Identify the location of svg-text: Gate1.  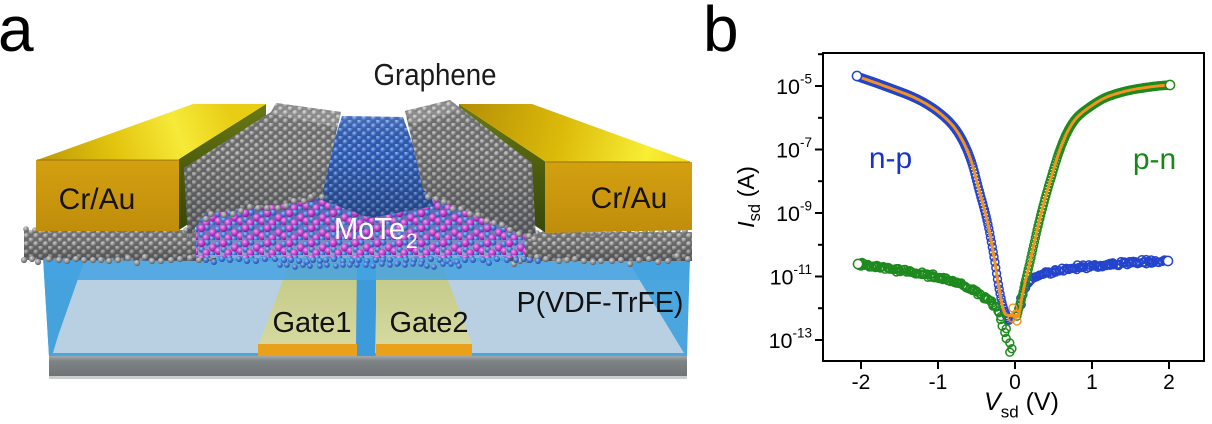
(312, 323).